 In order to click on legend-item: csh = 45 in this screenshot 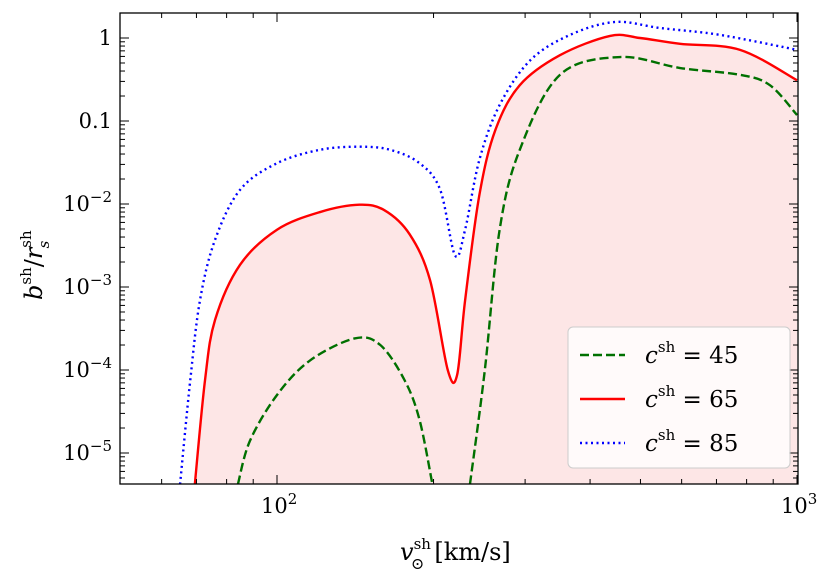, I will do `click(659, 353)`.